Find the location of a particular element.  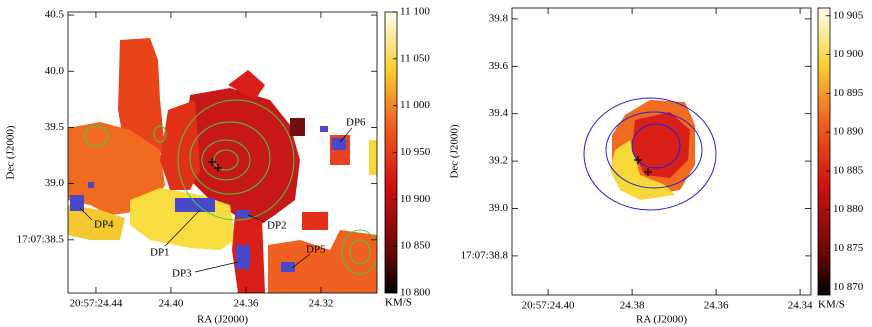

x-tick-label: 24.32 is located at coordinates (321, 304).